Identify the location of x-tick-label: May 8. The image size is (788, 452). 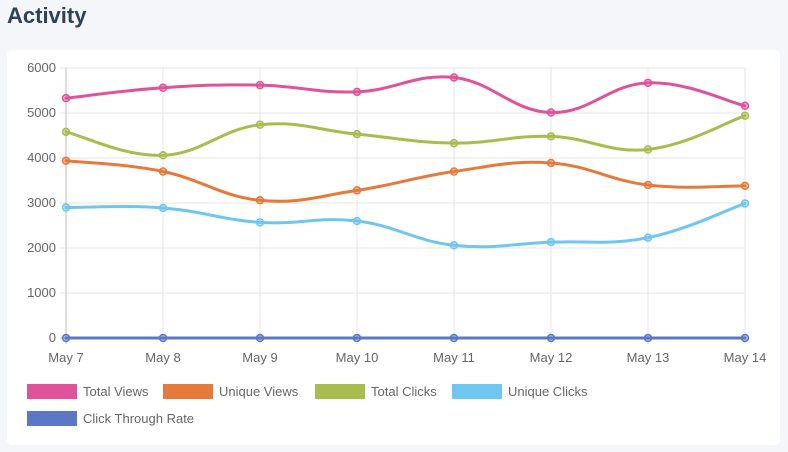
(162, 357).